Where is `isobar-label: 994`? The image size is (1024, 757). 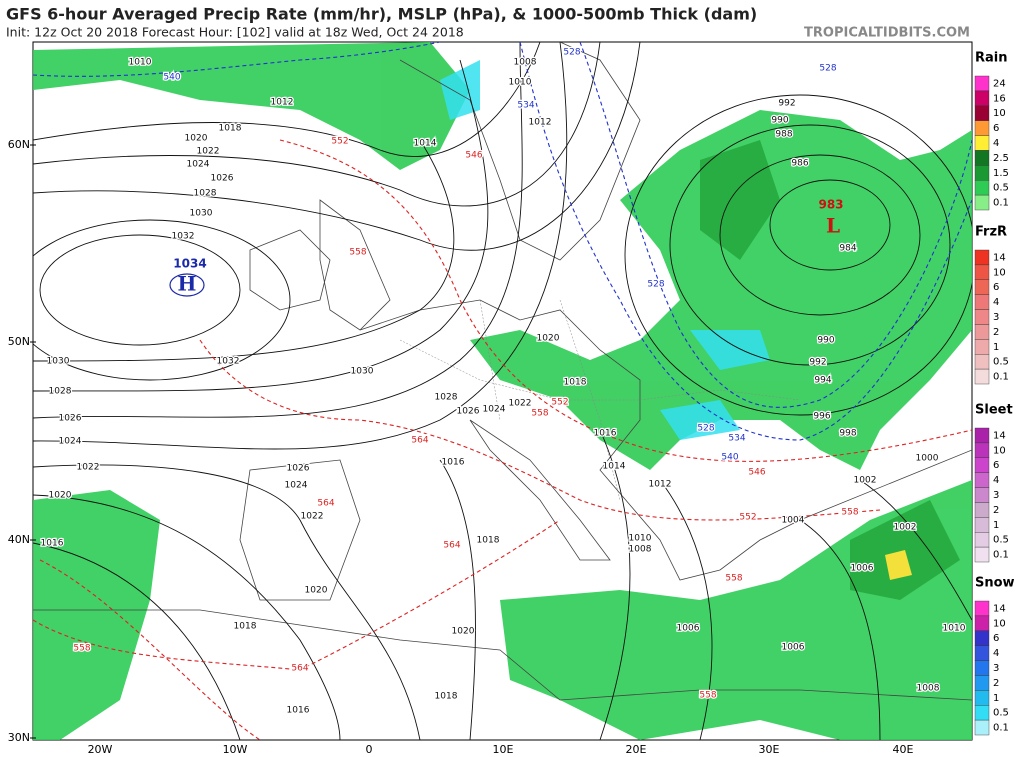
isobar-label: 994 is located at coordinates (822, 381).